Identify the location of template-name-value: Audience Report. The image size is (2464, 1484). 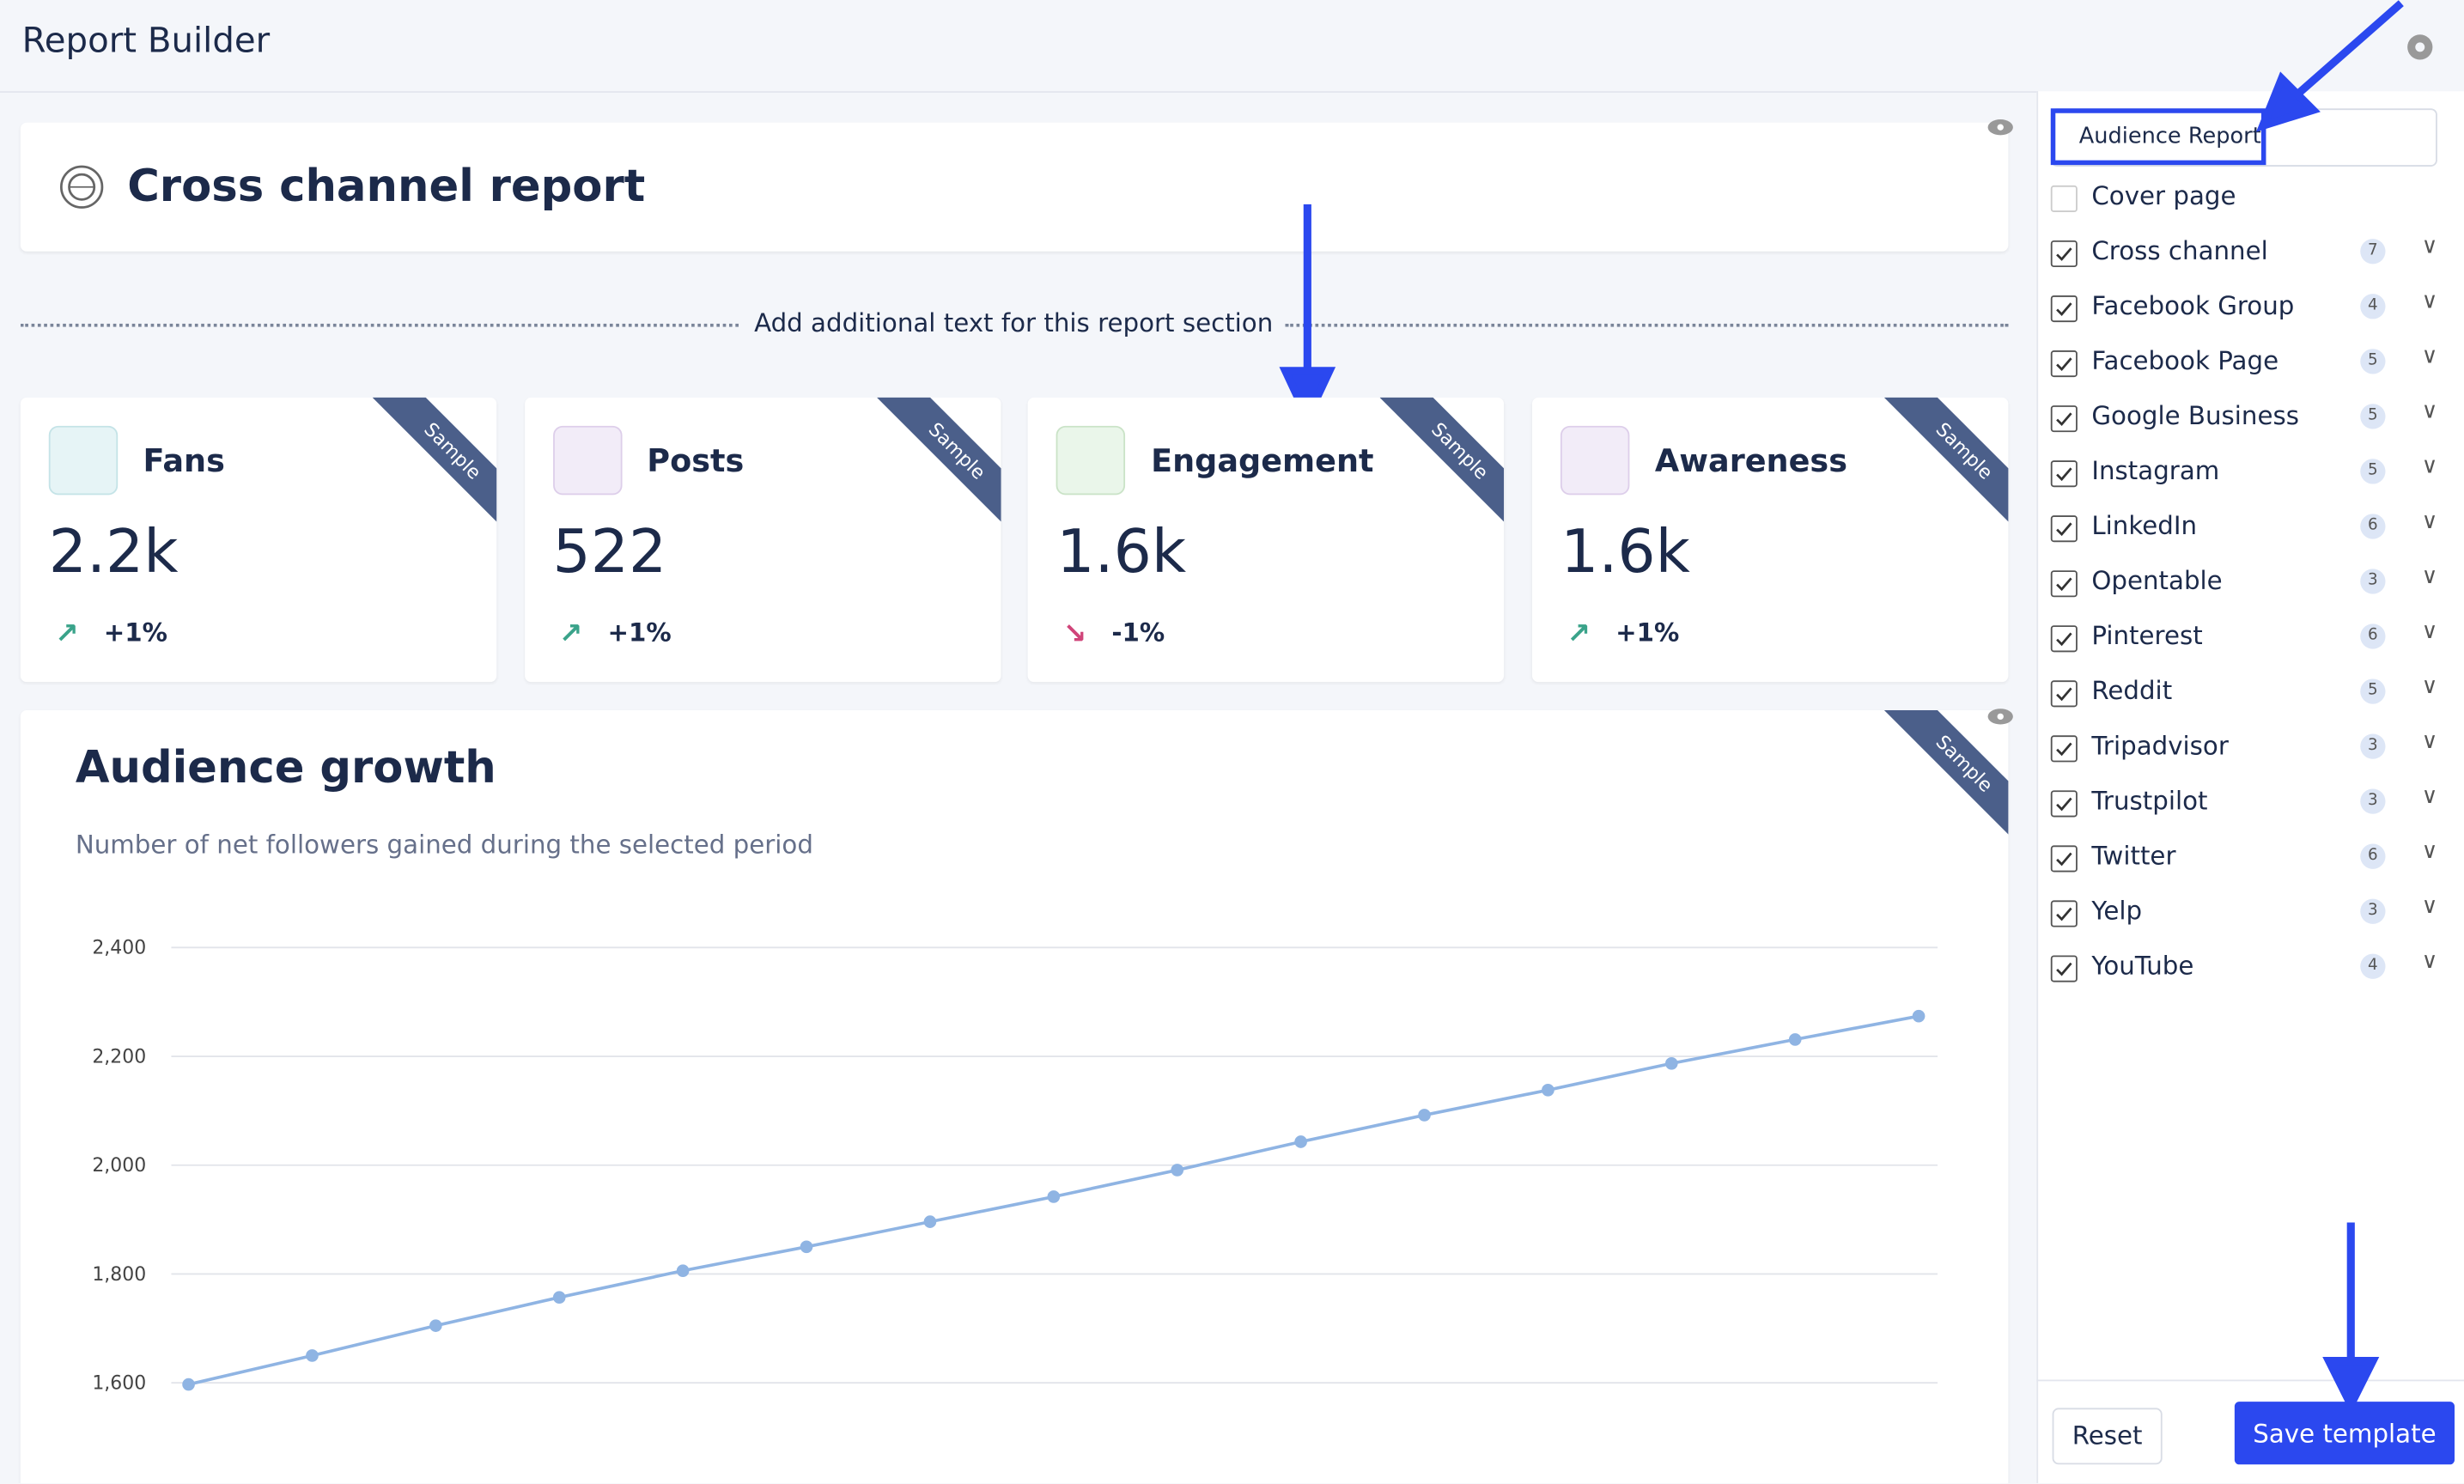
(2158, 137).